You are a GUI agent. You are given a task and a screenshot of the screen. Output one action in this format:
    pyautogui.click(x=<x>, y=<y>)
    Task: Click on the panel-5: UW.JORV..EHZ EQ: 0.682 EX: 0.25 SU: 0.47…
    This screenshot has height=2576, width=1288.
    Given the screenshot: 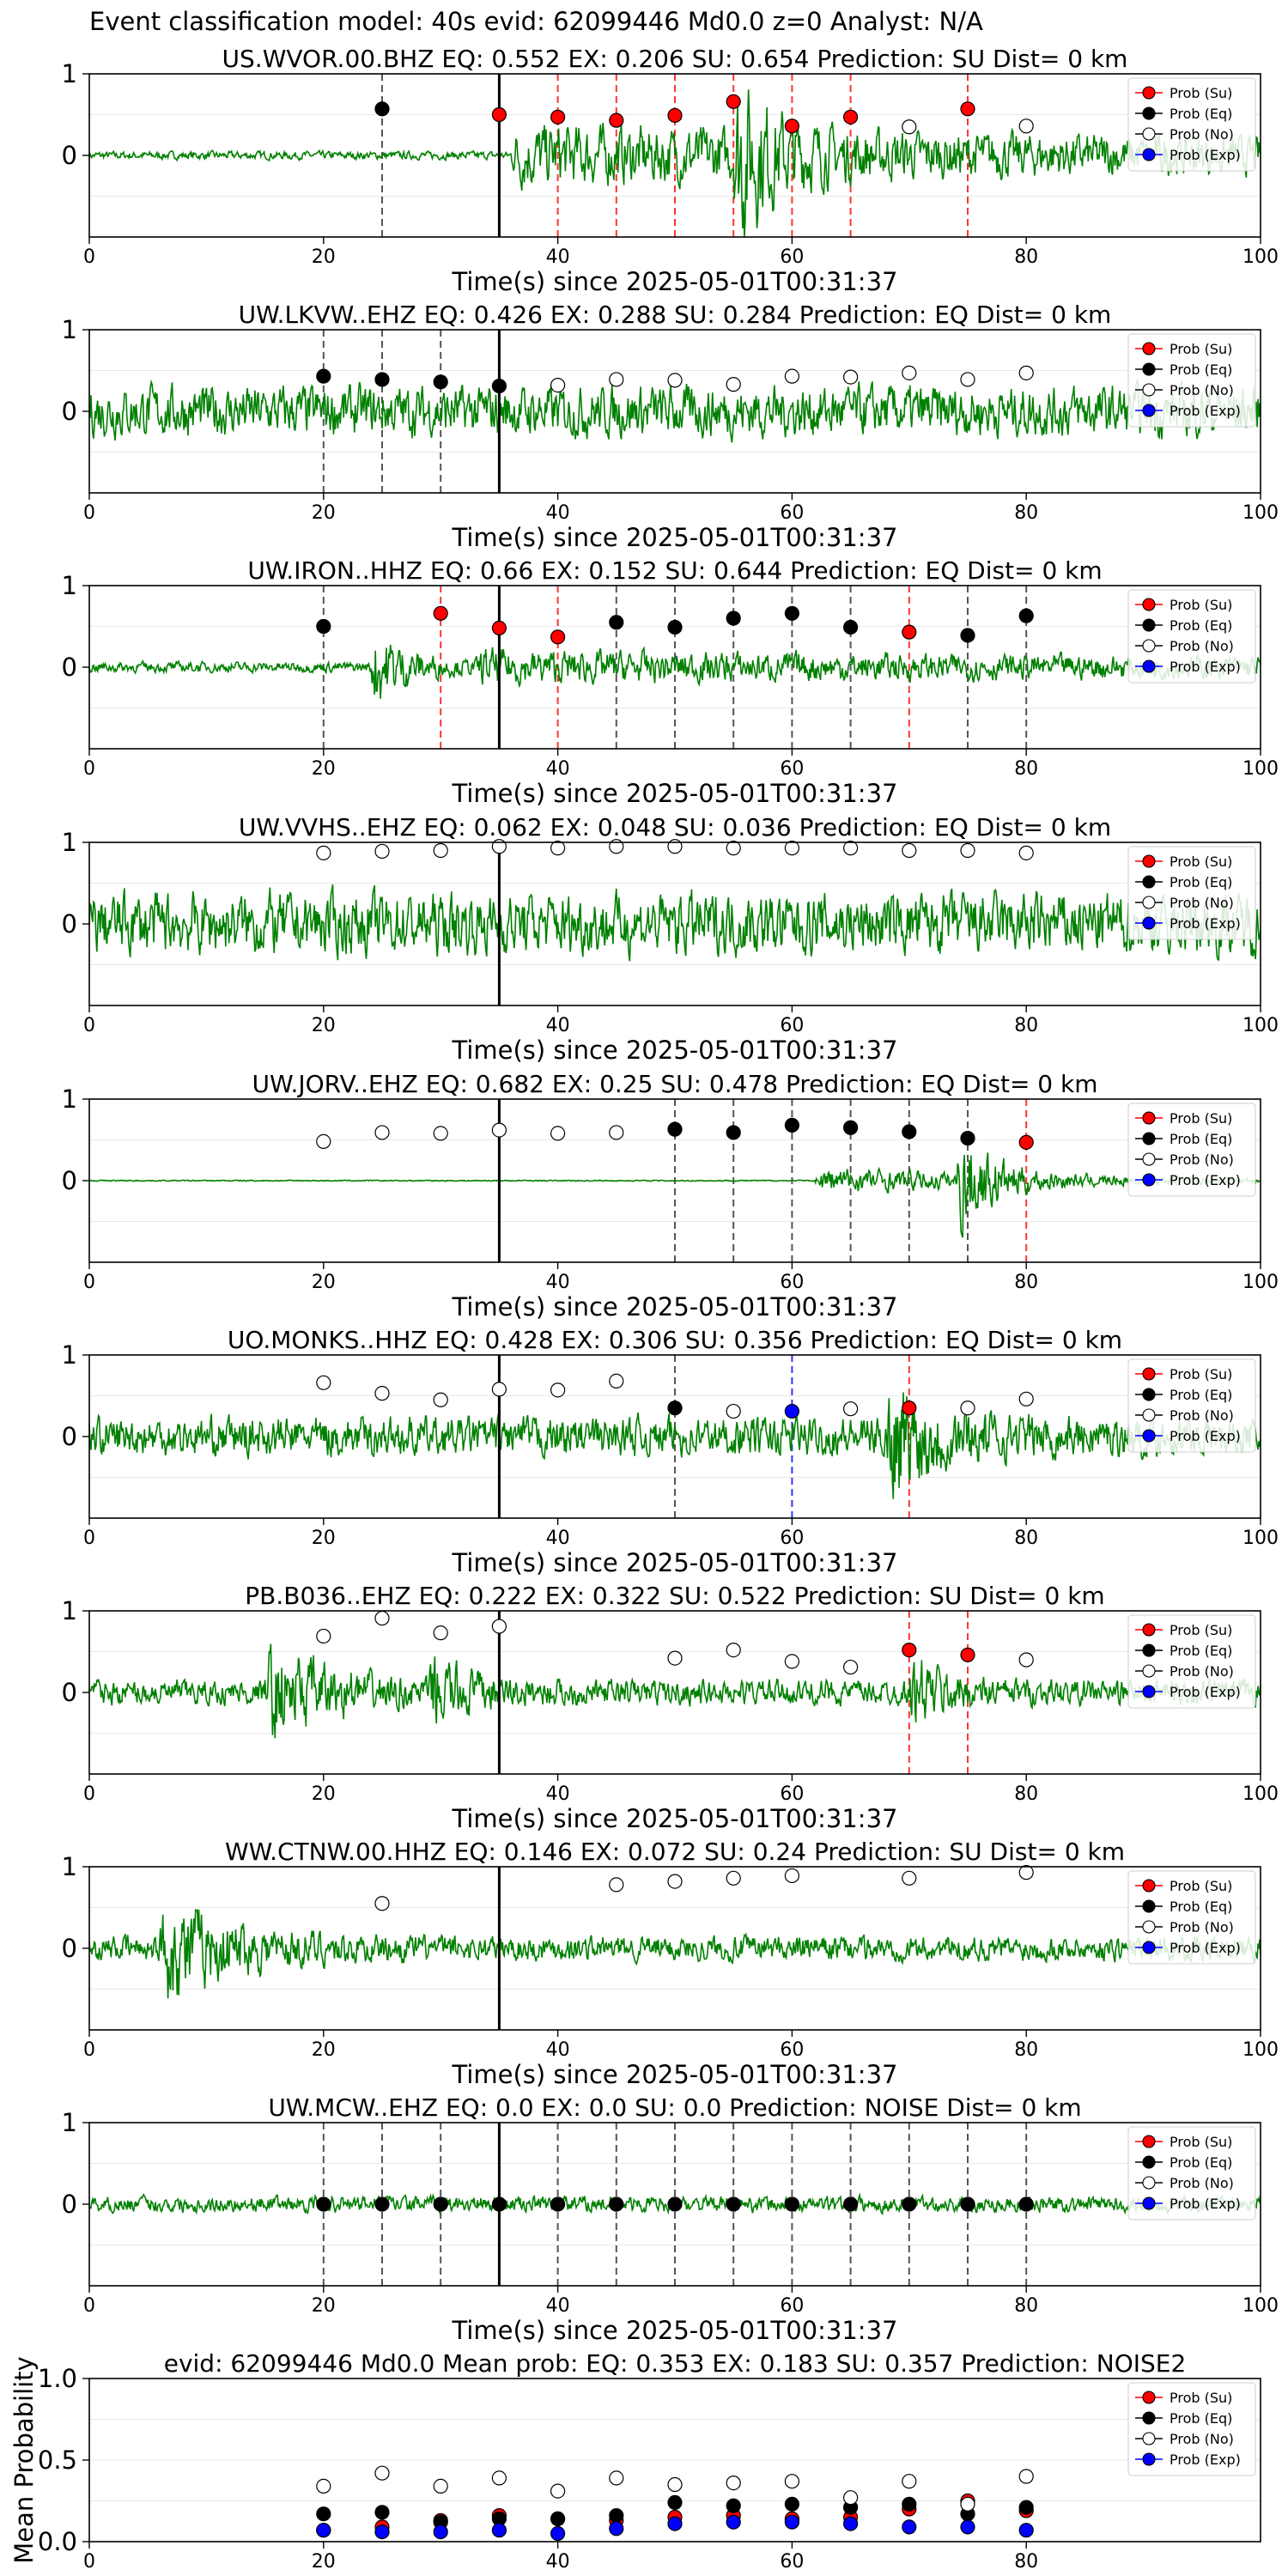 What is the action you would take?
    pyautogui.click(x=671, y=1195)
    